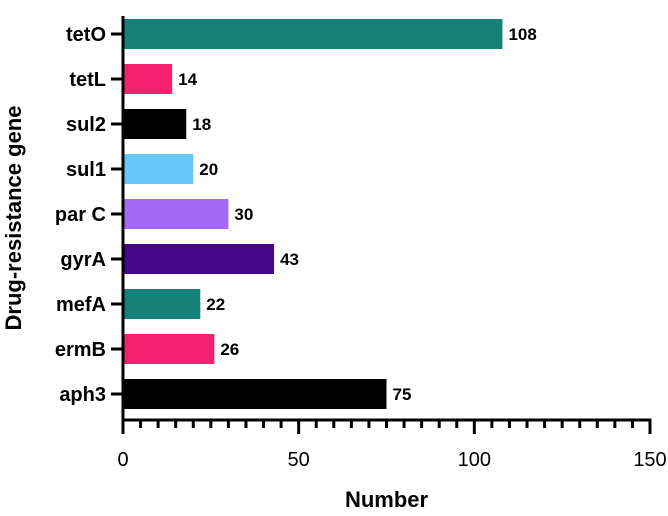  What do you see at coordinates (86, 35) in the screenshot?
I see `y-tick-label: tetO` at bounding box center [86, 35].